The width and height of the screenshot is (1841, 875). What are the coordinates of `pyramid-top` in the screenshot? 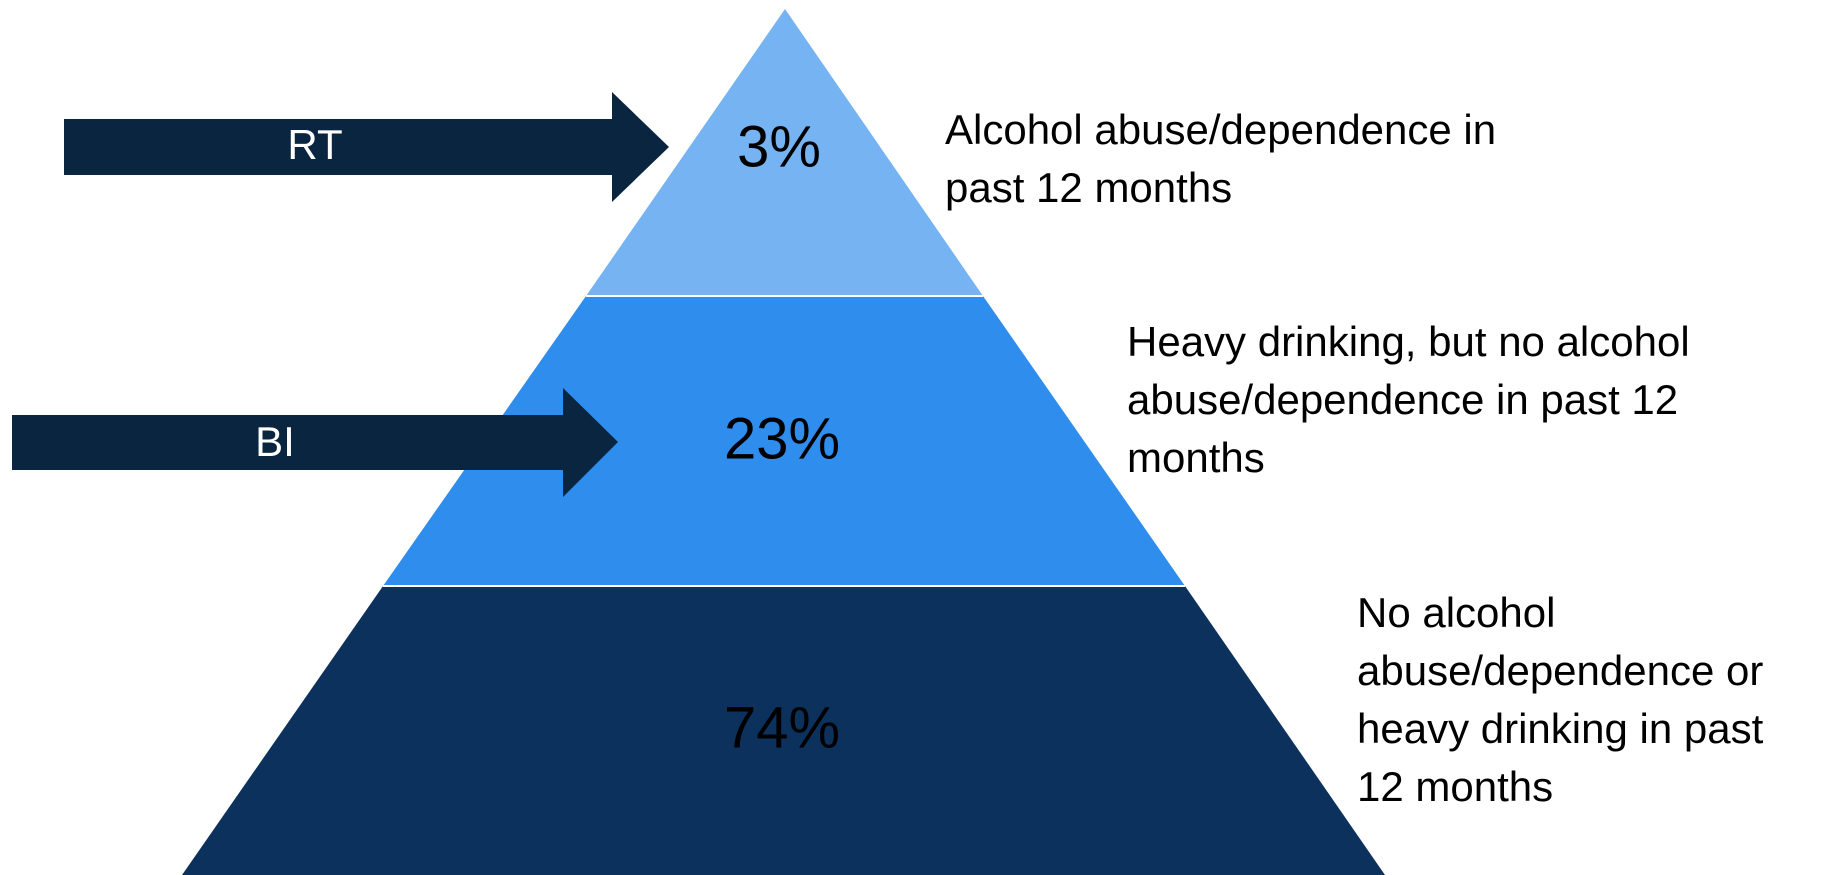 It's located at (784, 152).